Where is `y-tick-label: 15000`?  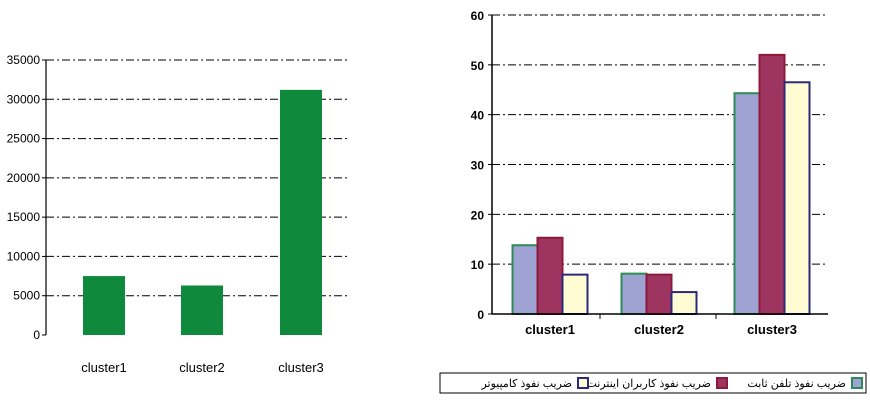
y-tick-label: 15000 is located at coordinates (24, 217).